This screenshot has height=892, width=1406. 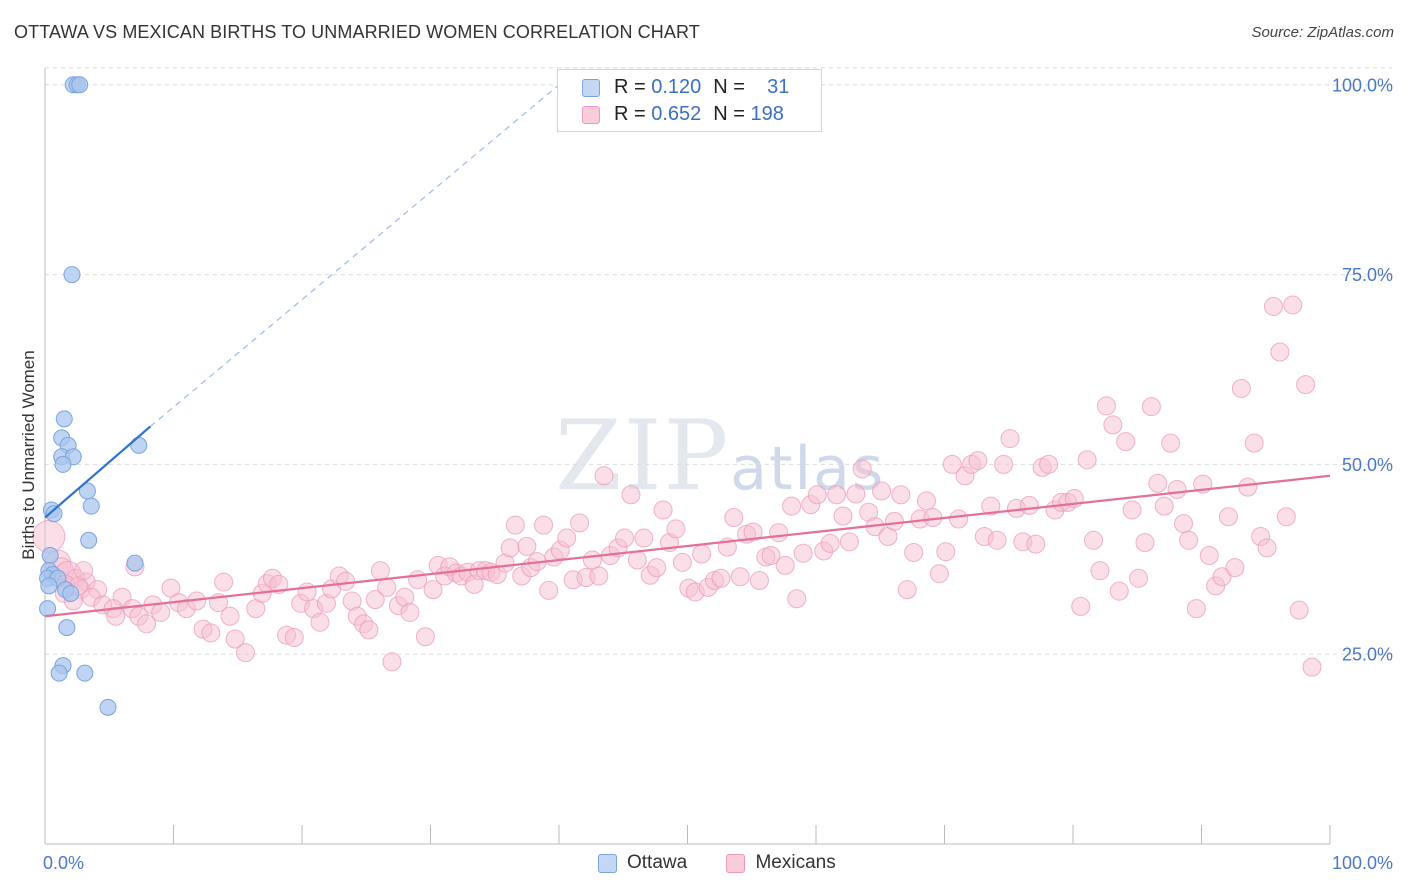 I want to click on legend-row-mexicans: R = 0.652 N = 198, so click(x=683, y=115).